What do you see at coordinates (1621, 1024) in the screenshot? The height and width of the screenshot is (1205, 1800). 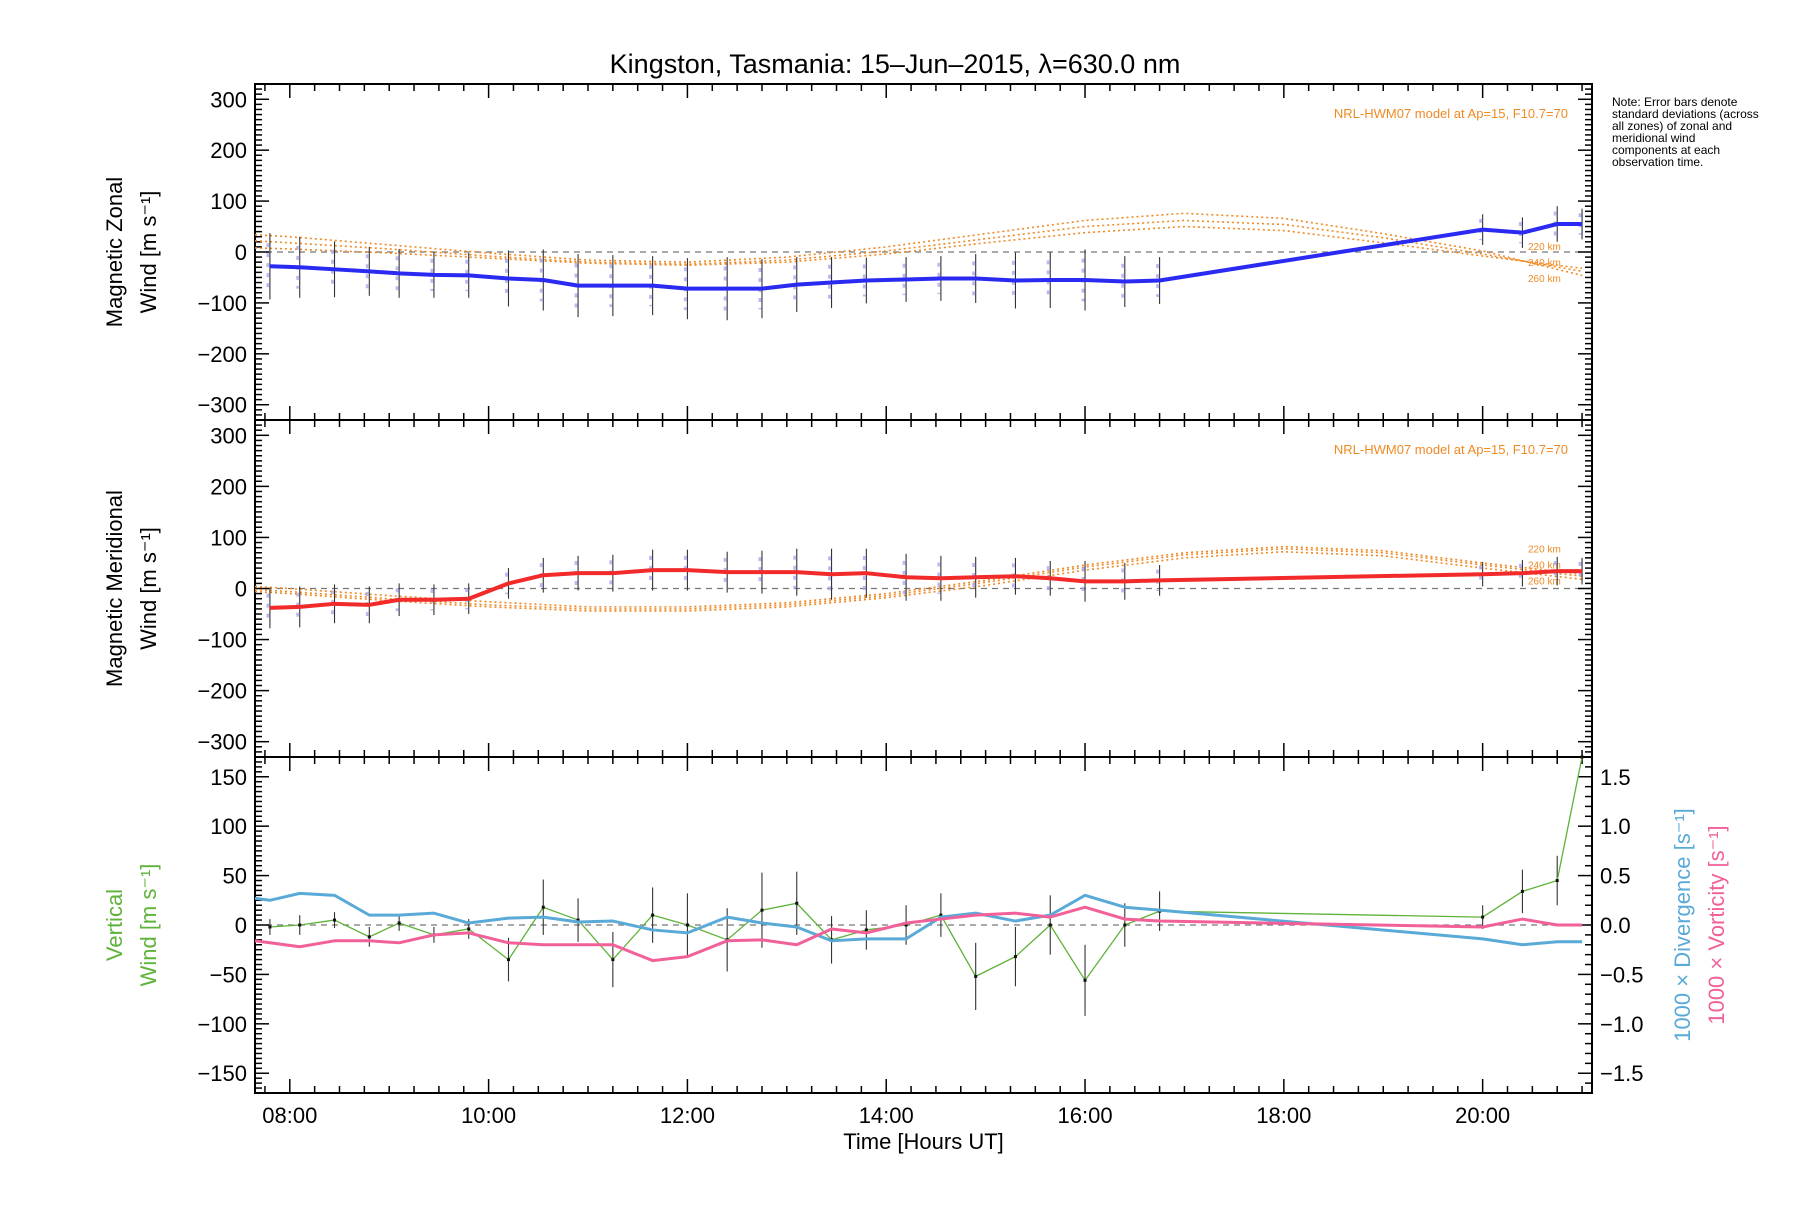 I see `y2tick-label: −1.0` at bounding box center [1621, 1024].